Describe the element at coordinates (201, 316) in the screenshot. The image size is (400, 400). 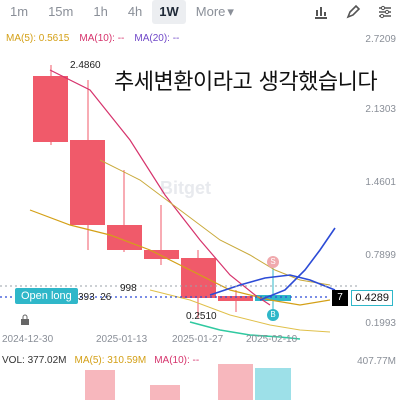
I see `low-price-label: 0.2510` at that location.